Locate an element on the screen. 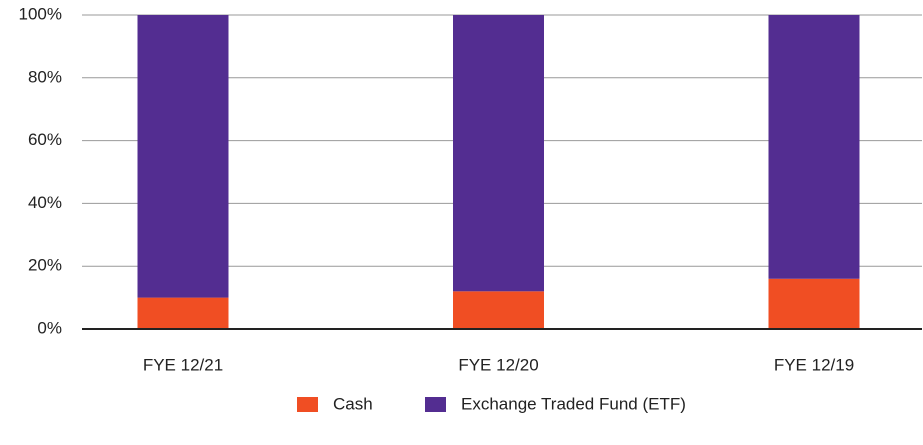 This screenshot has width=923, height=445. y-tick-label: 20% is located at coordinates (45, 265).